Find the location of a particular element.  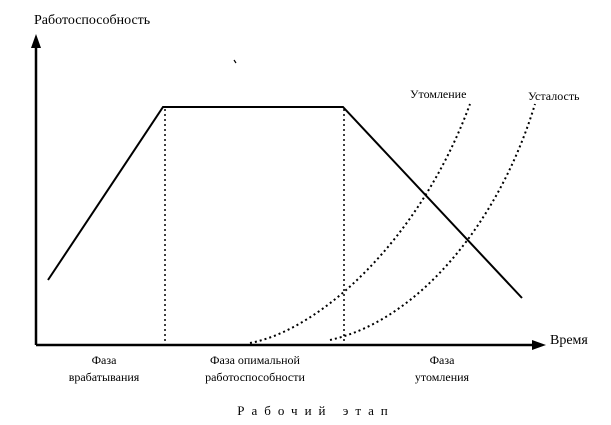

y-axis-label: Работоспособность is located at coordinates (92, 20).